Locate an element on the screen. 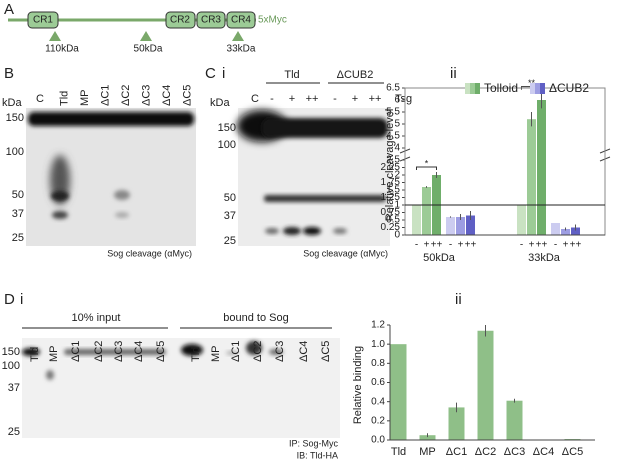 The height and width of the screenshot is (463, 617). group-label: 10% input is located at coordinates (96, 318).